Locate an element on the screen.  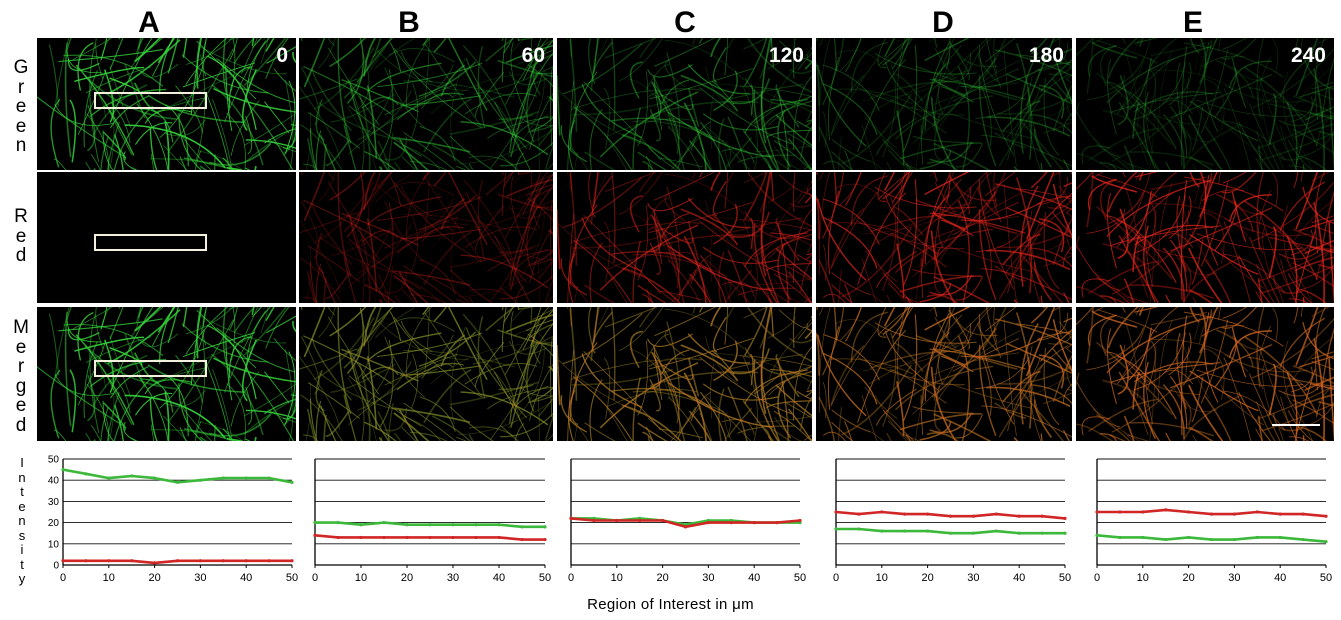
scale-bar is located at coordinates (1296, 425).